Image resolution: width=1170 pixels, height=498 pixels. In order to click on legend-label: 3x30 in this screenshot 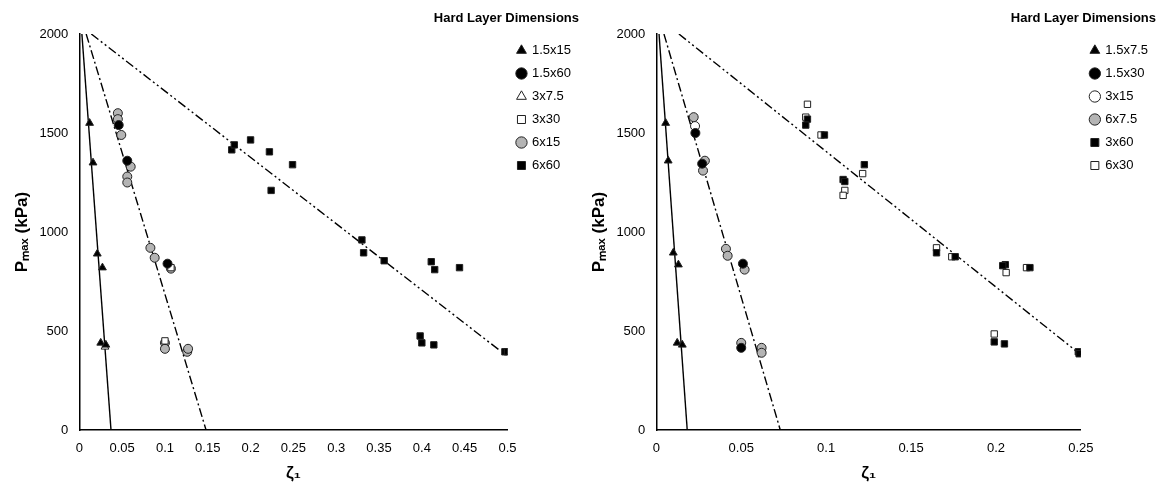, I will do `click(546, 119)`.